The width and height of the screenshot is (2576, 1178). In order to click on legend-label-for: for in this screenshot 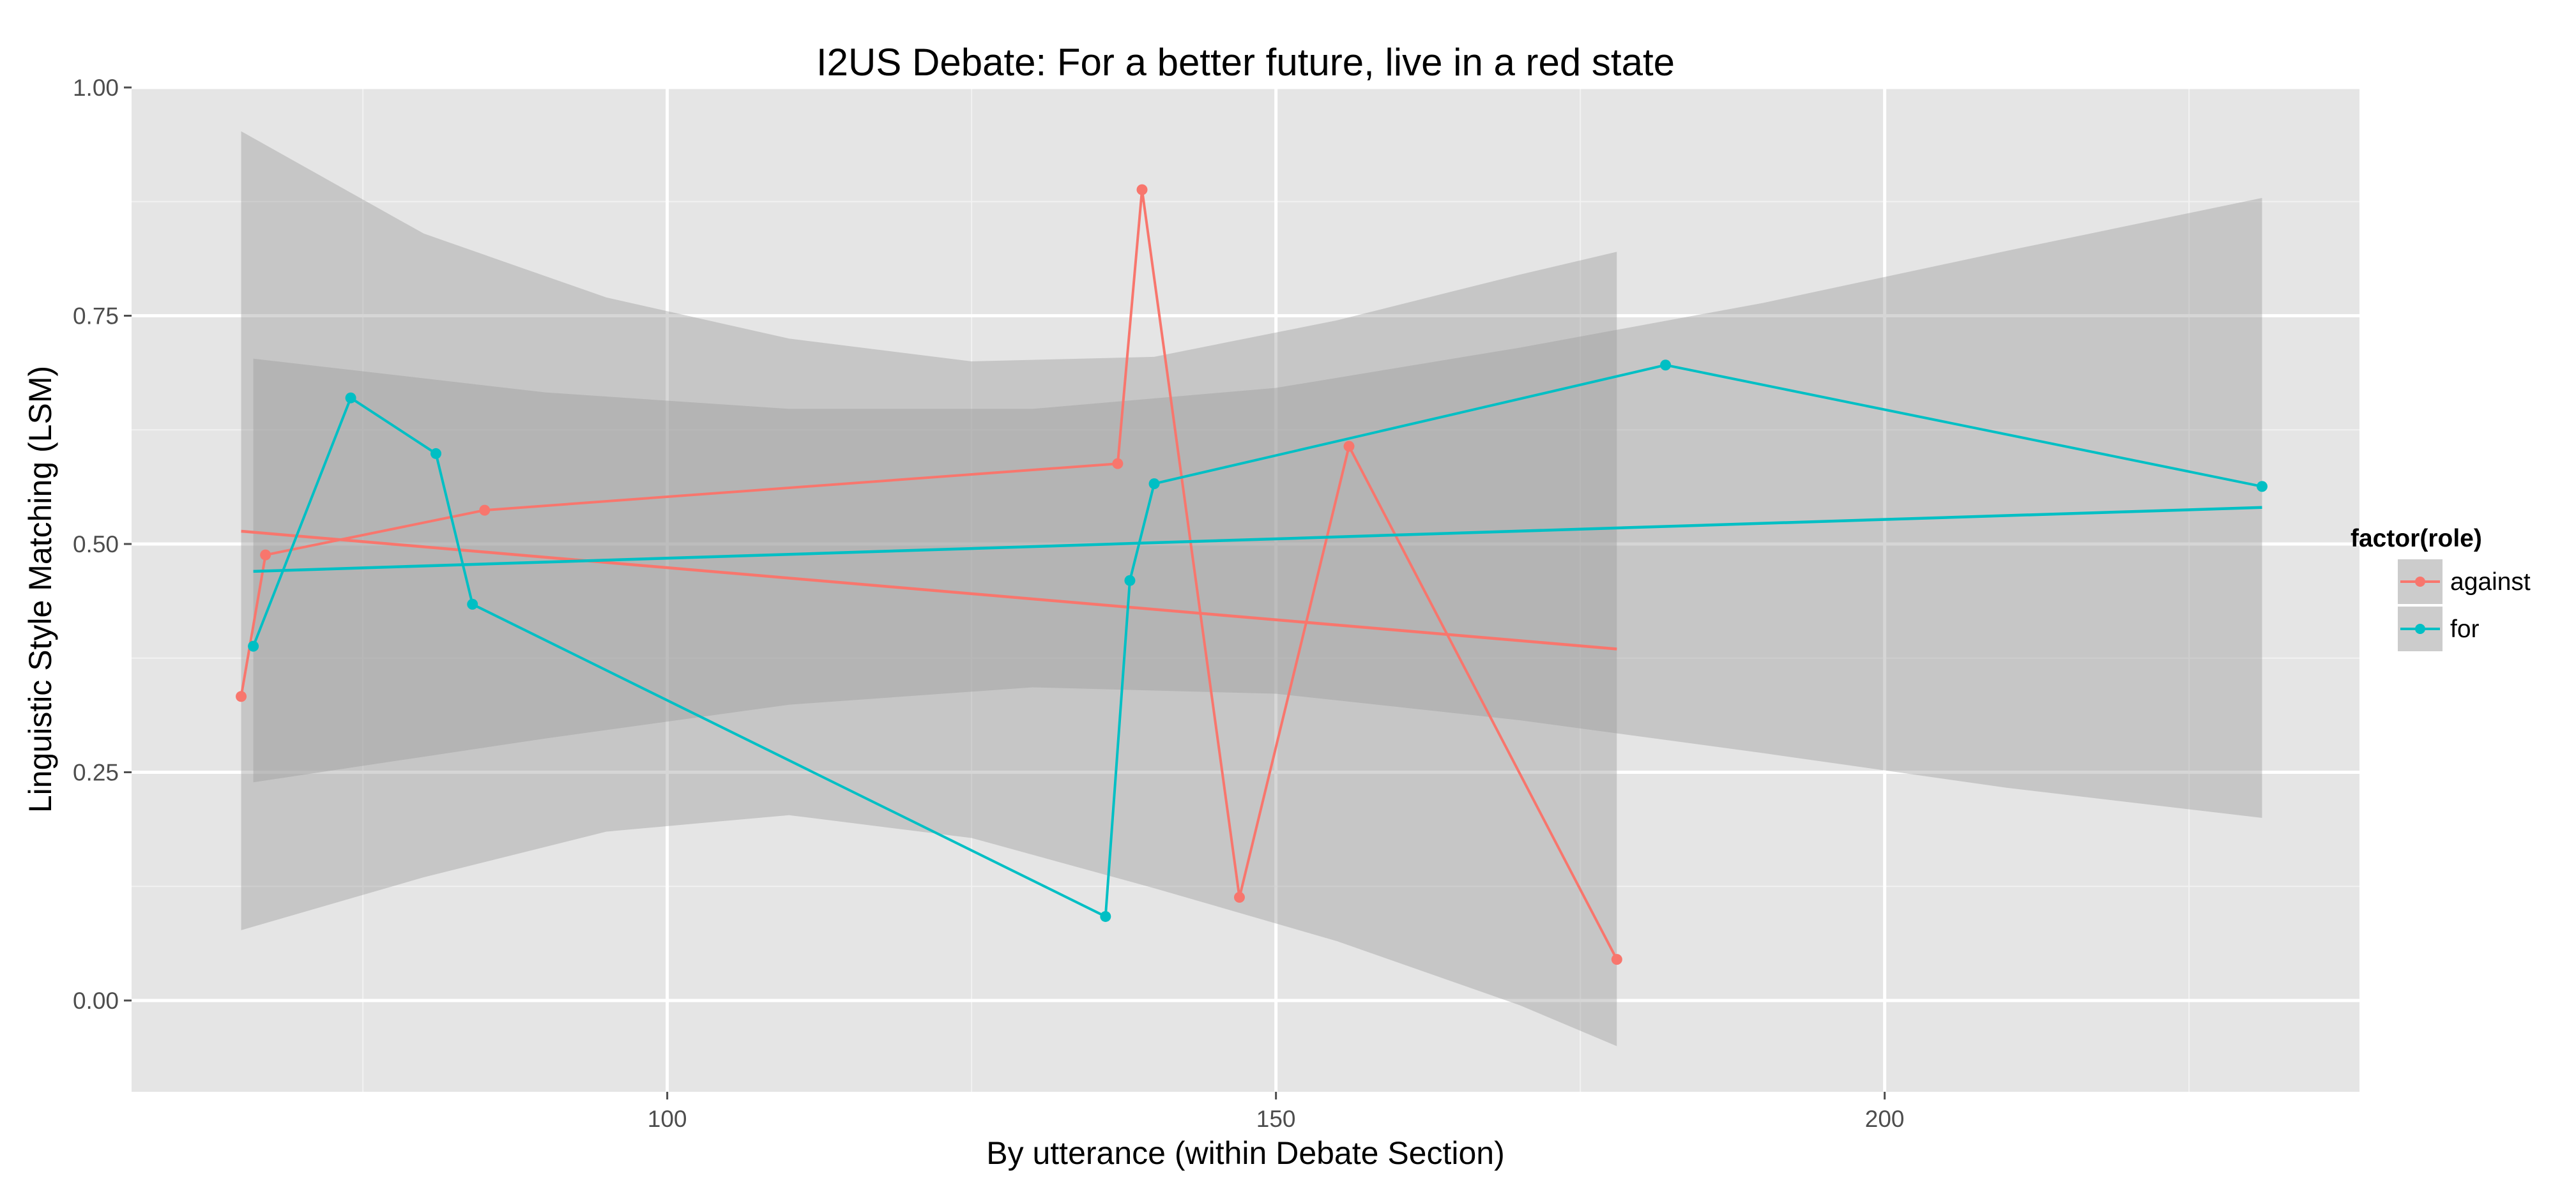, I will do `click(2465, 629)`.